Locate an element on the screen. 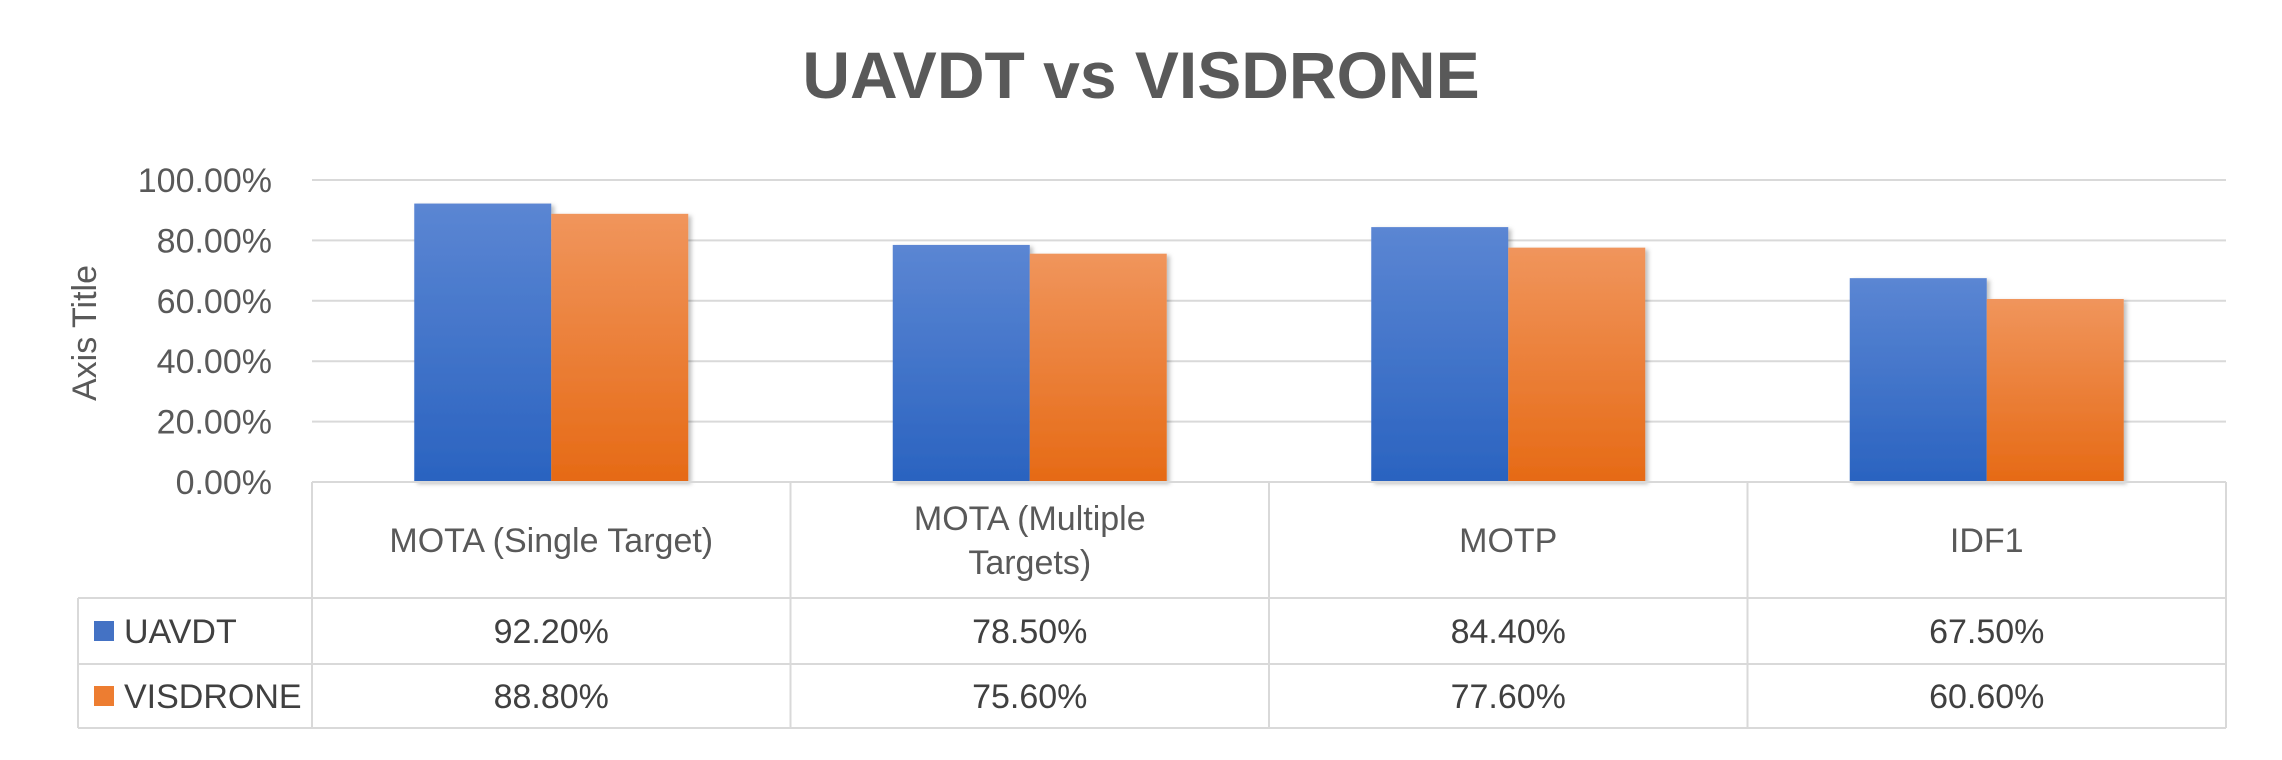 The height and width of the screenshot is (760, 2282). y-tick-label: 0.00% is located at coordinates (224, 483).